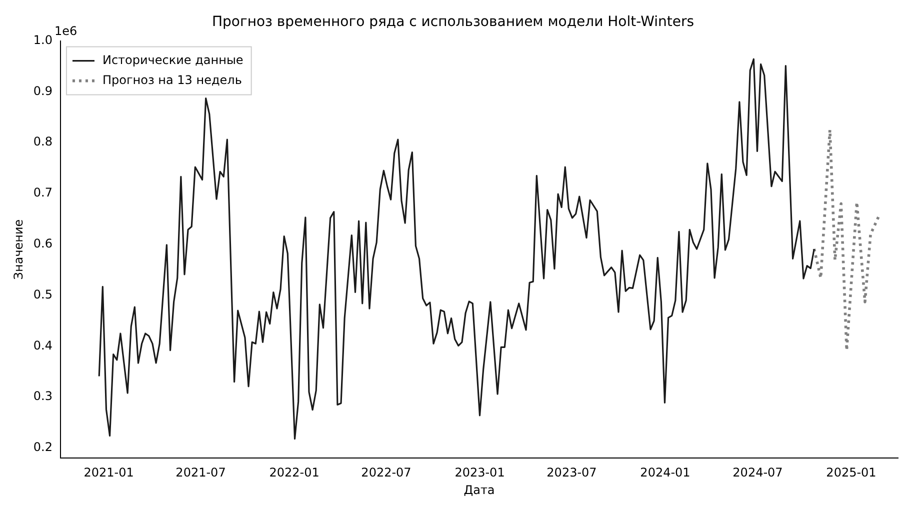  What do you see at coordinates (453, 22) in the screenshot?
I see `chart-title: Прогноз временного ряда с использованием модели Holt-Winters` at bounding box center [453, 22].